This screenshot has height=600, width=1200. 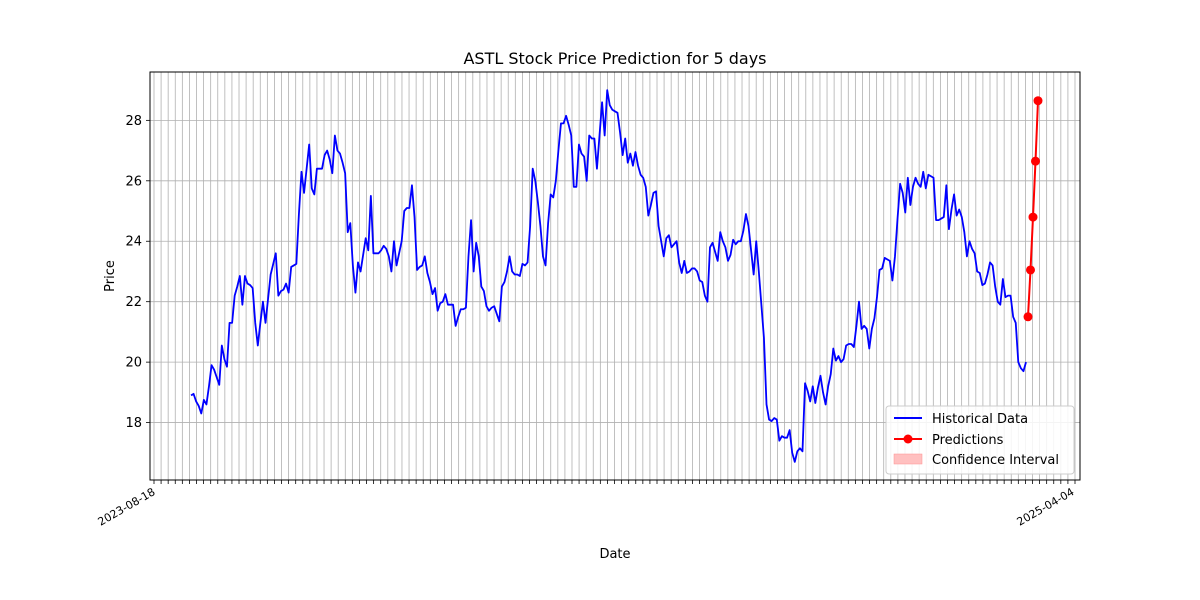 What do you see at coordinates (110, 276) in the screenshot?
I see `y-axis-label: Price` at bounding box center [110, 276].